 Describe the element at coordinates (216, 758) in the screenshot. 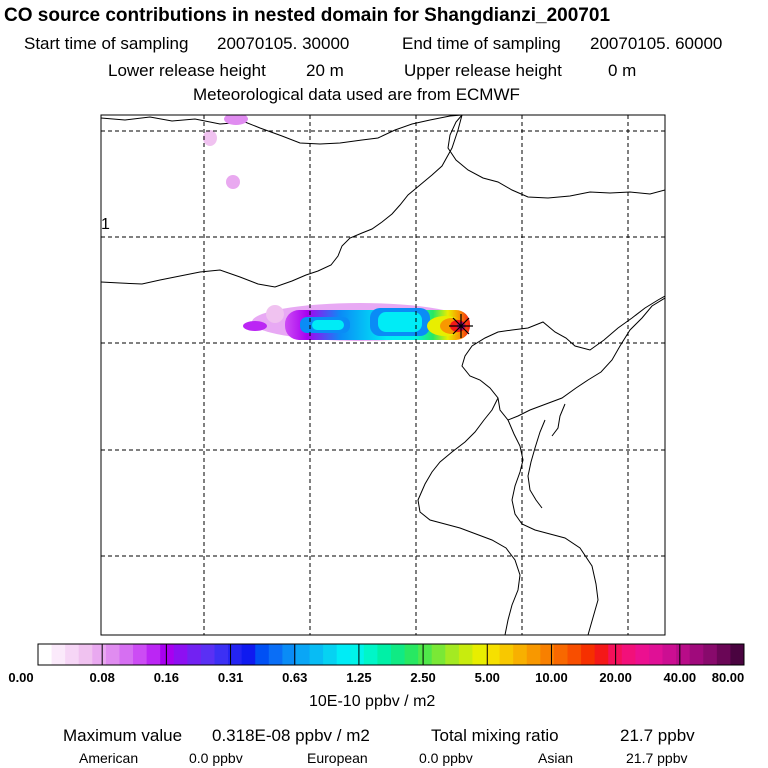

I see `american-value: 0.0 ppbv` at that location.